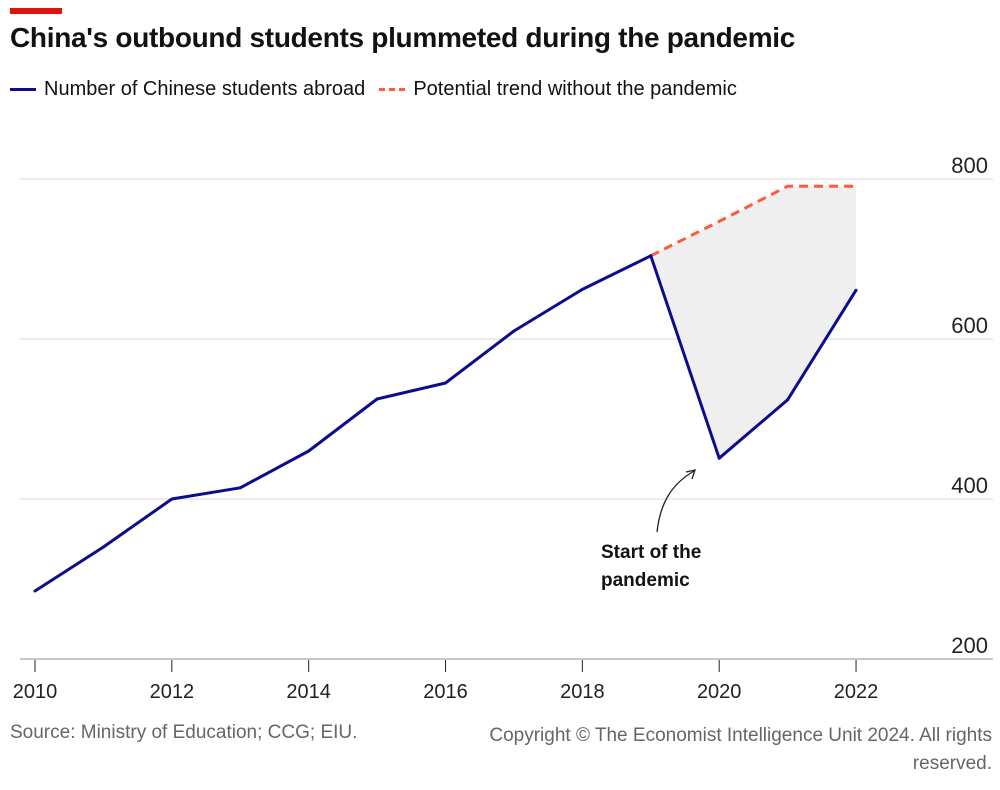 Image resolution: width=1000 pixels, height=790 pixels. Describe the element at coordinates (719, 692) in the screenshot. I see `x-tick-label: 2020` at that location.